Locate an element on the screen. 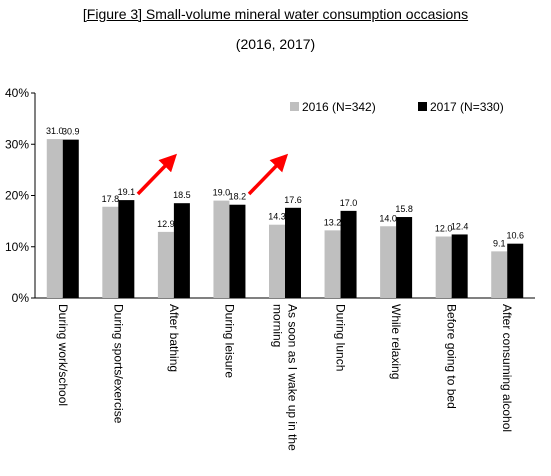 This screenshot has width=551, height=476. x-tick-label: During work/school is located at coordinates (63, 355).